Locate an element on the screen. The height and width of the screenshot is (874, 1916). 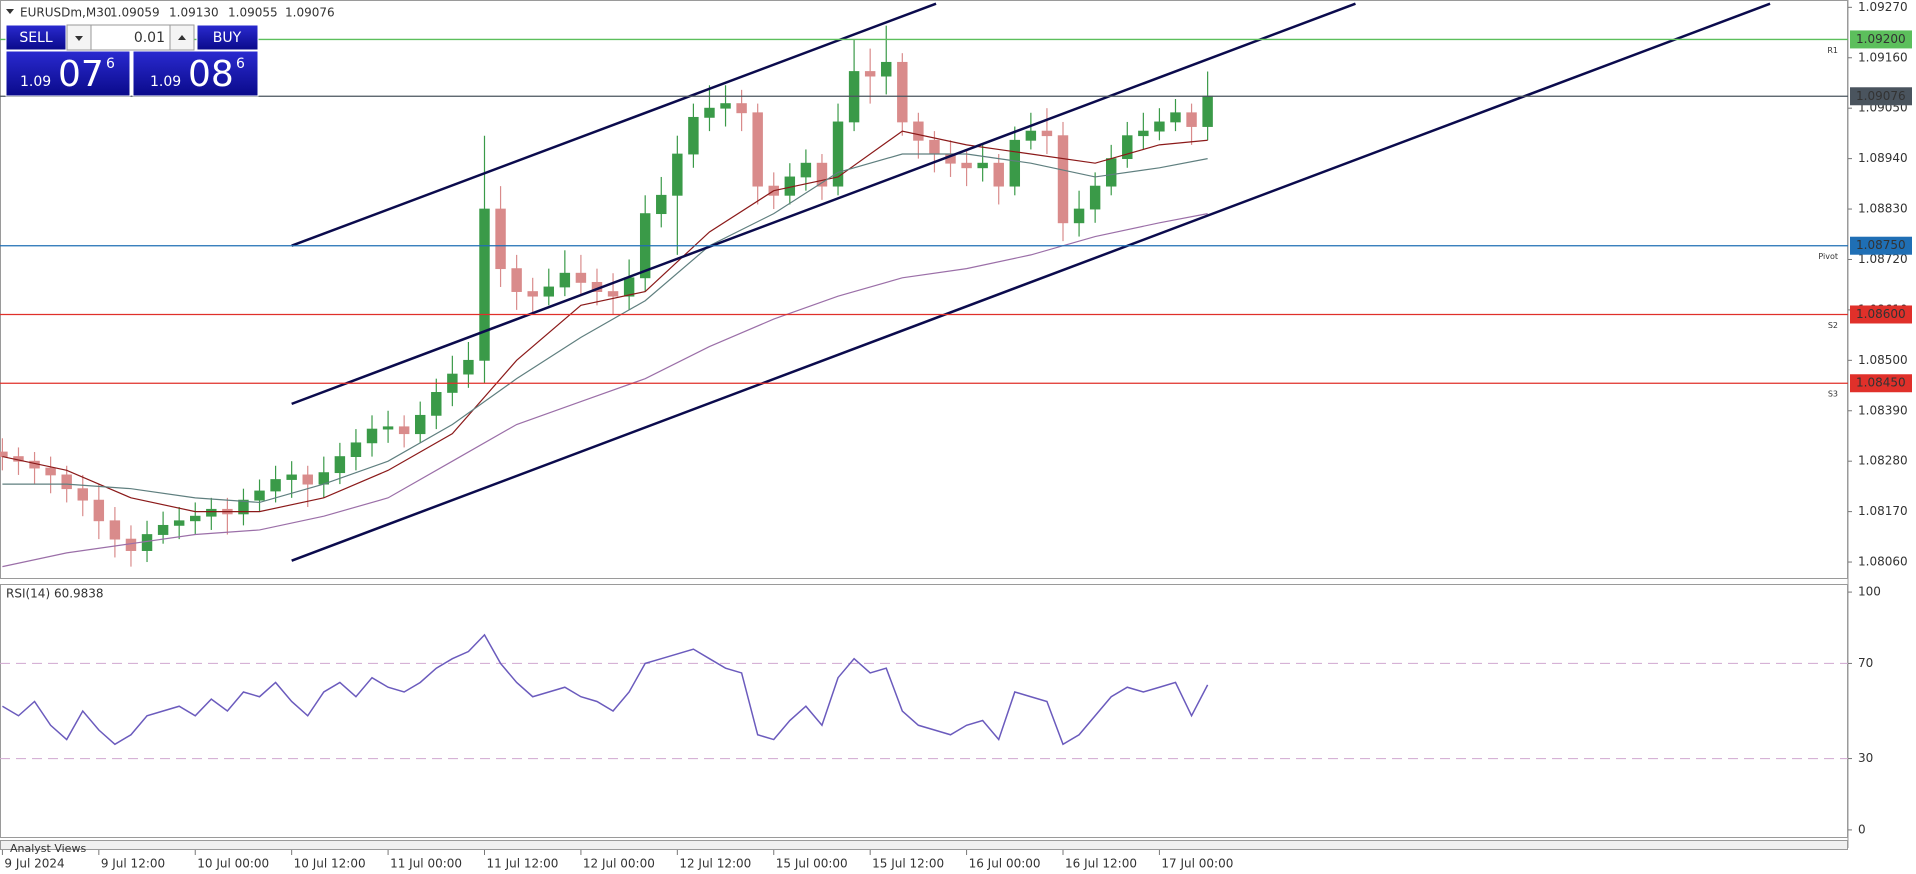
high: 1.09130 is located at coordinates (194, 13).